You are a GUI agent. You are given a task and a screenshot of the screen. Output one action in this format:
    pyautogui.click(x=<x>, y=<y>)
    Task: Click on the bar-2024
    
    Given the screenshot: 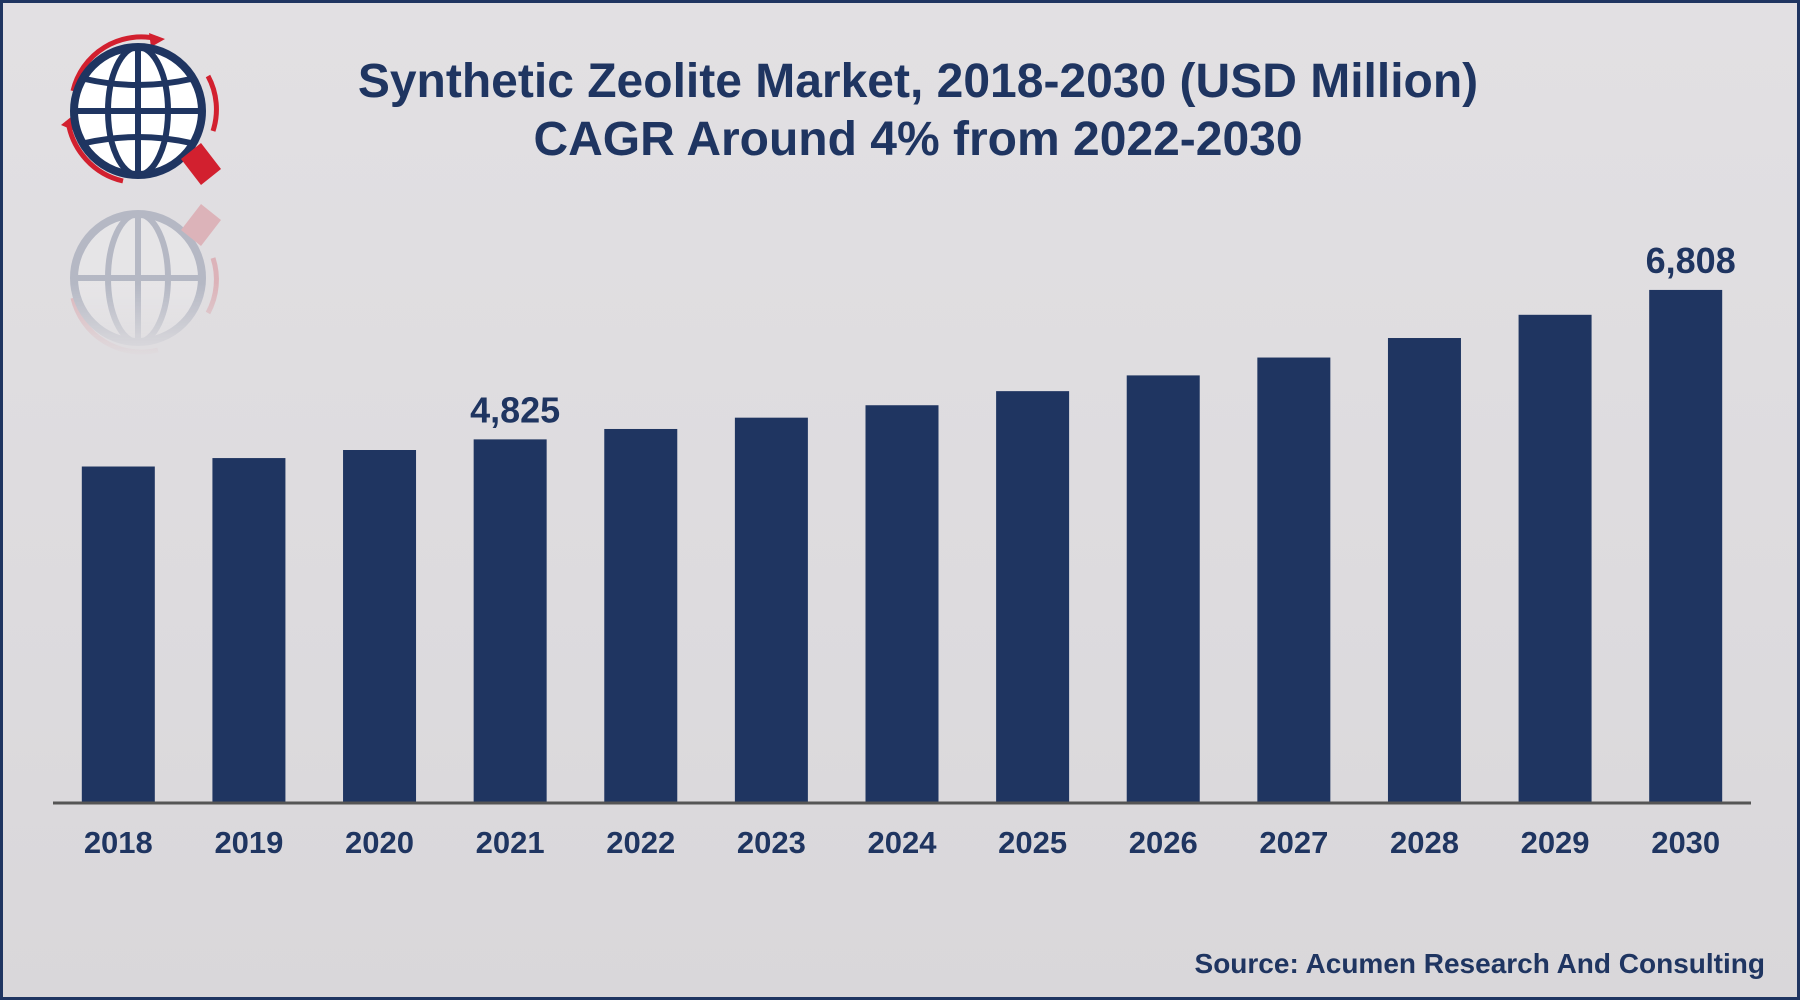 What is the action you would take?
    pyautogui.click(x=902, y=604)
    